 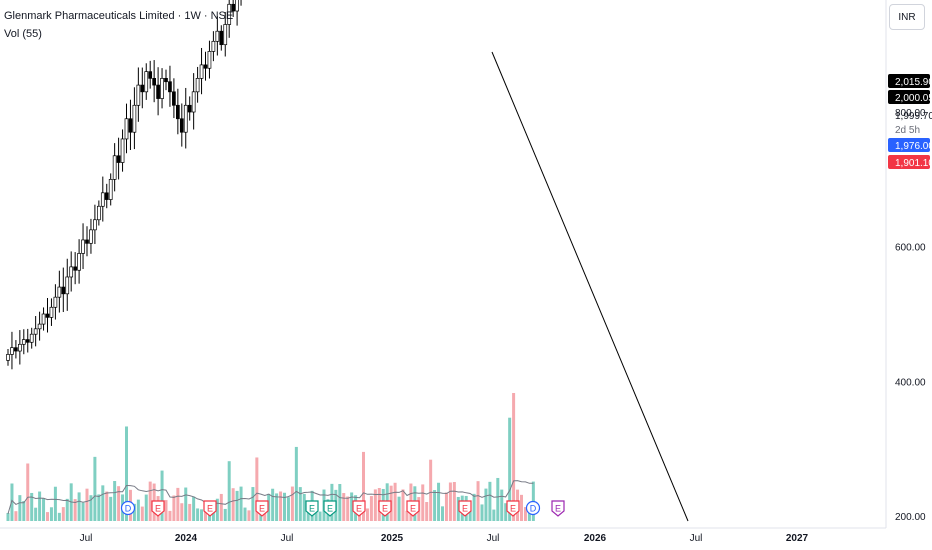 What do you see at coordinates (907, 17) in the screenshot?
I see `currency-button: INR` at bounding box center [907, 17].